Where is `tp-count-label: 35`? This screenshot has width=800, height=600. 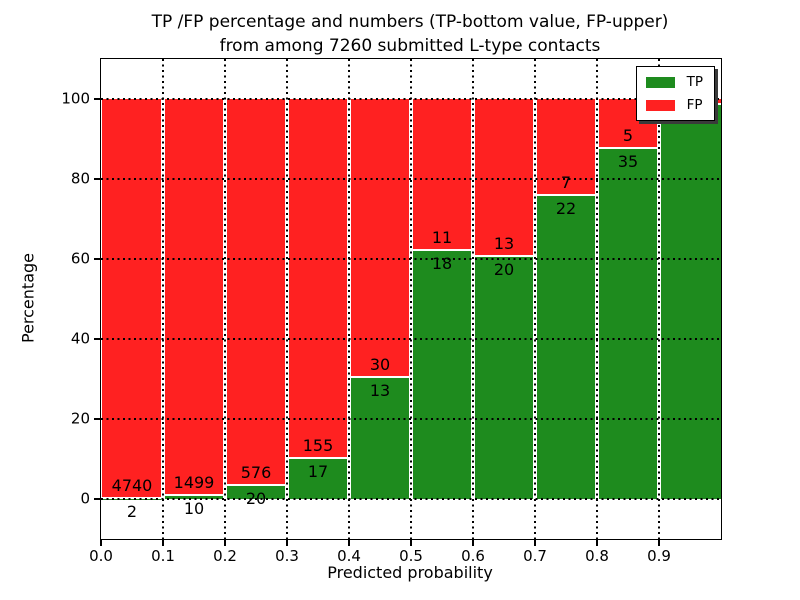
tp-count-label: 35 is located at coordinates (628, 161).